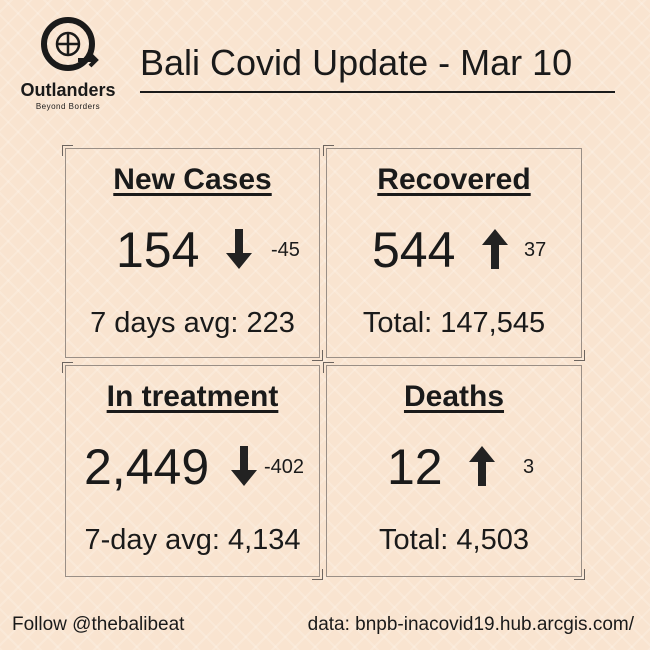  What do you see at coordinates (98, 624) in the screenshot?
I see `follow-text: Follow @thebalibeat` at bounding box center [98, 624].